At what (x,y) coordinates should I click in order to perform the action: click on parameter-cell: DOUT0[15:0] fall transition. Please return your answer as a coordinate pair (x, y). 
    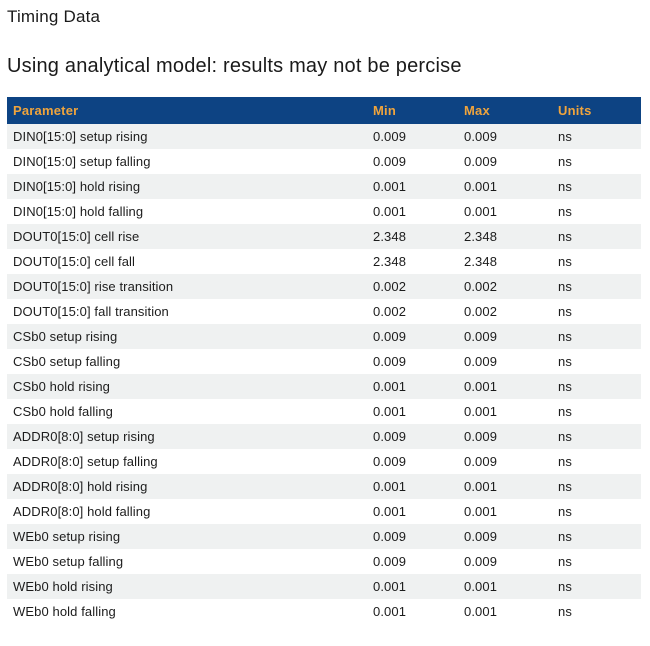
    Looking at the image, I should click on (187, 311).